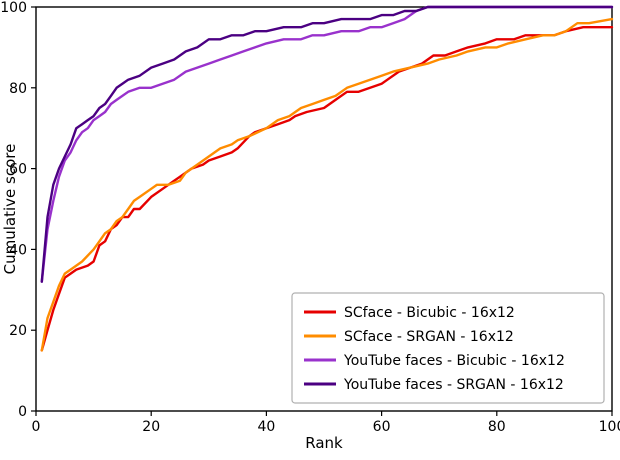  I want to click on legend-label: YouTube faces - SRGAN - 16x12, so click(453, 385).